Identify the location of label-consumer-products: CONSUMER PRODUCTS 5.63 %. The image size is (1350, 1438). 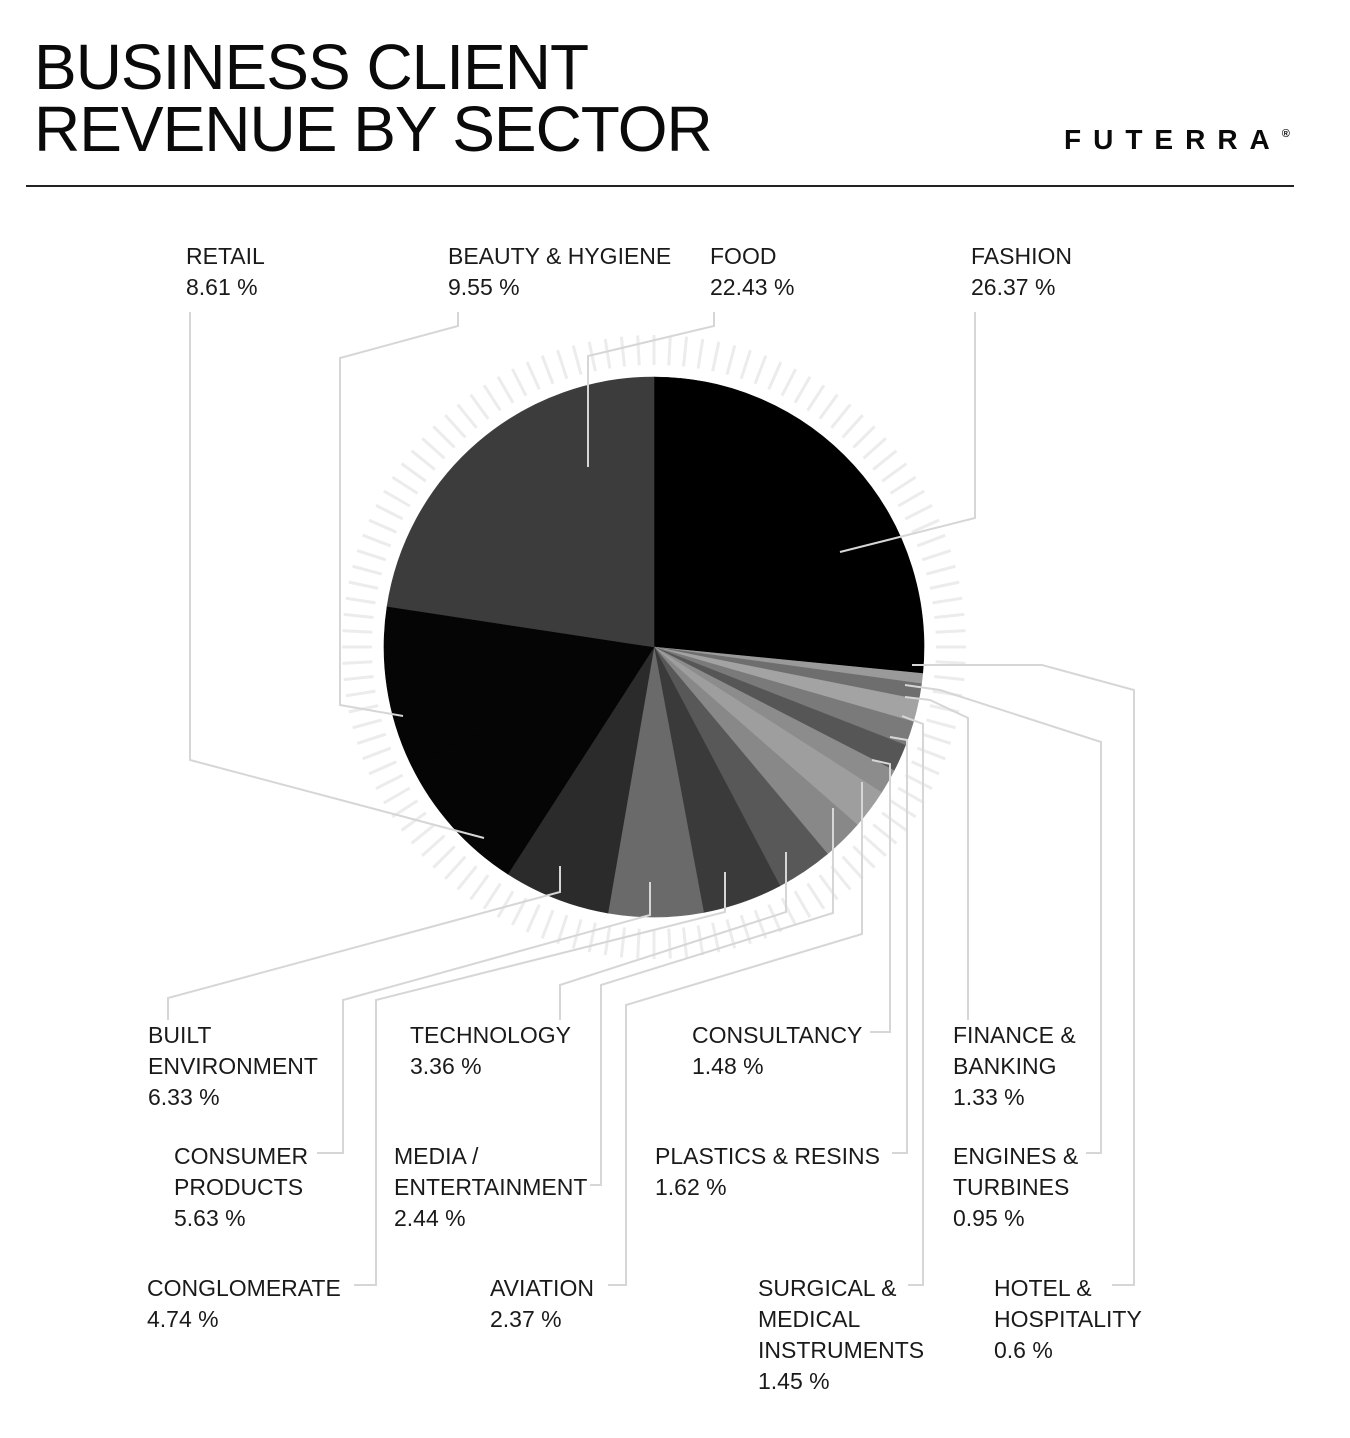
(241, 1187).